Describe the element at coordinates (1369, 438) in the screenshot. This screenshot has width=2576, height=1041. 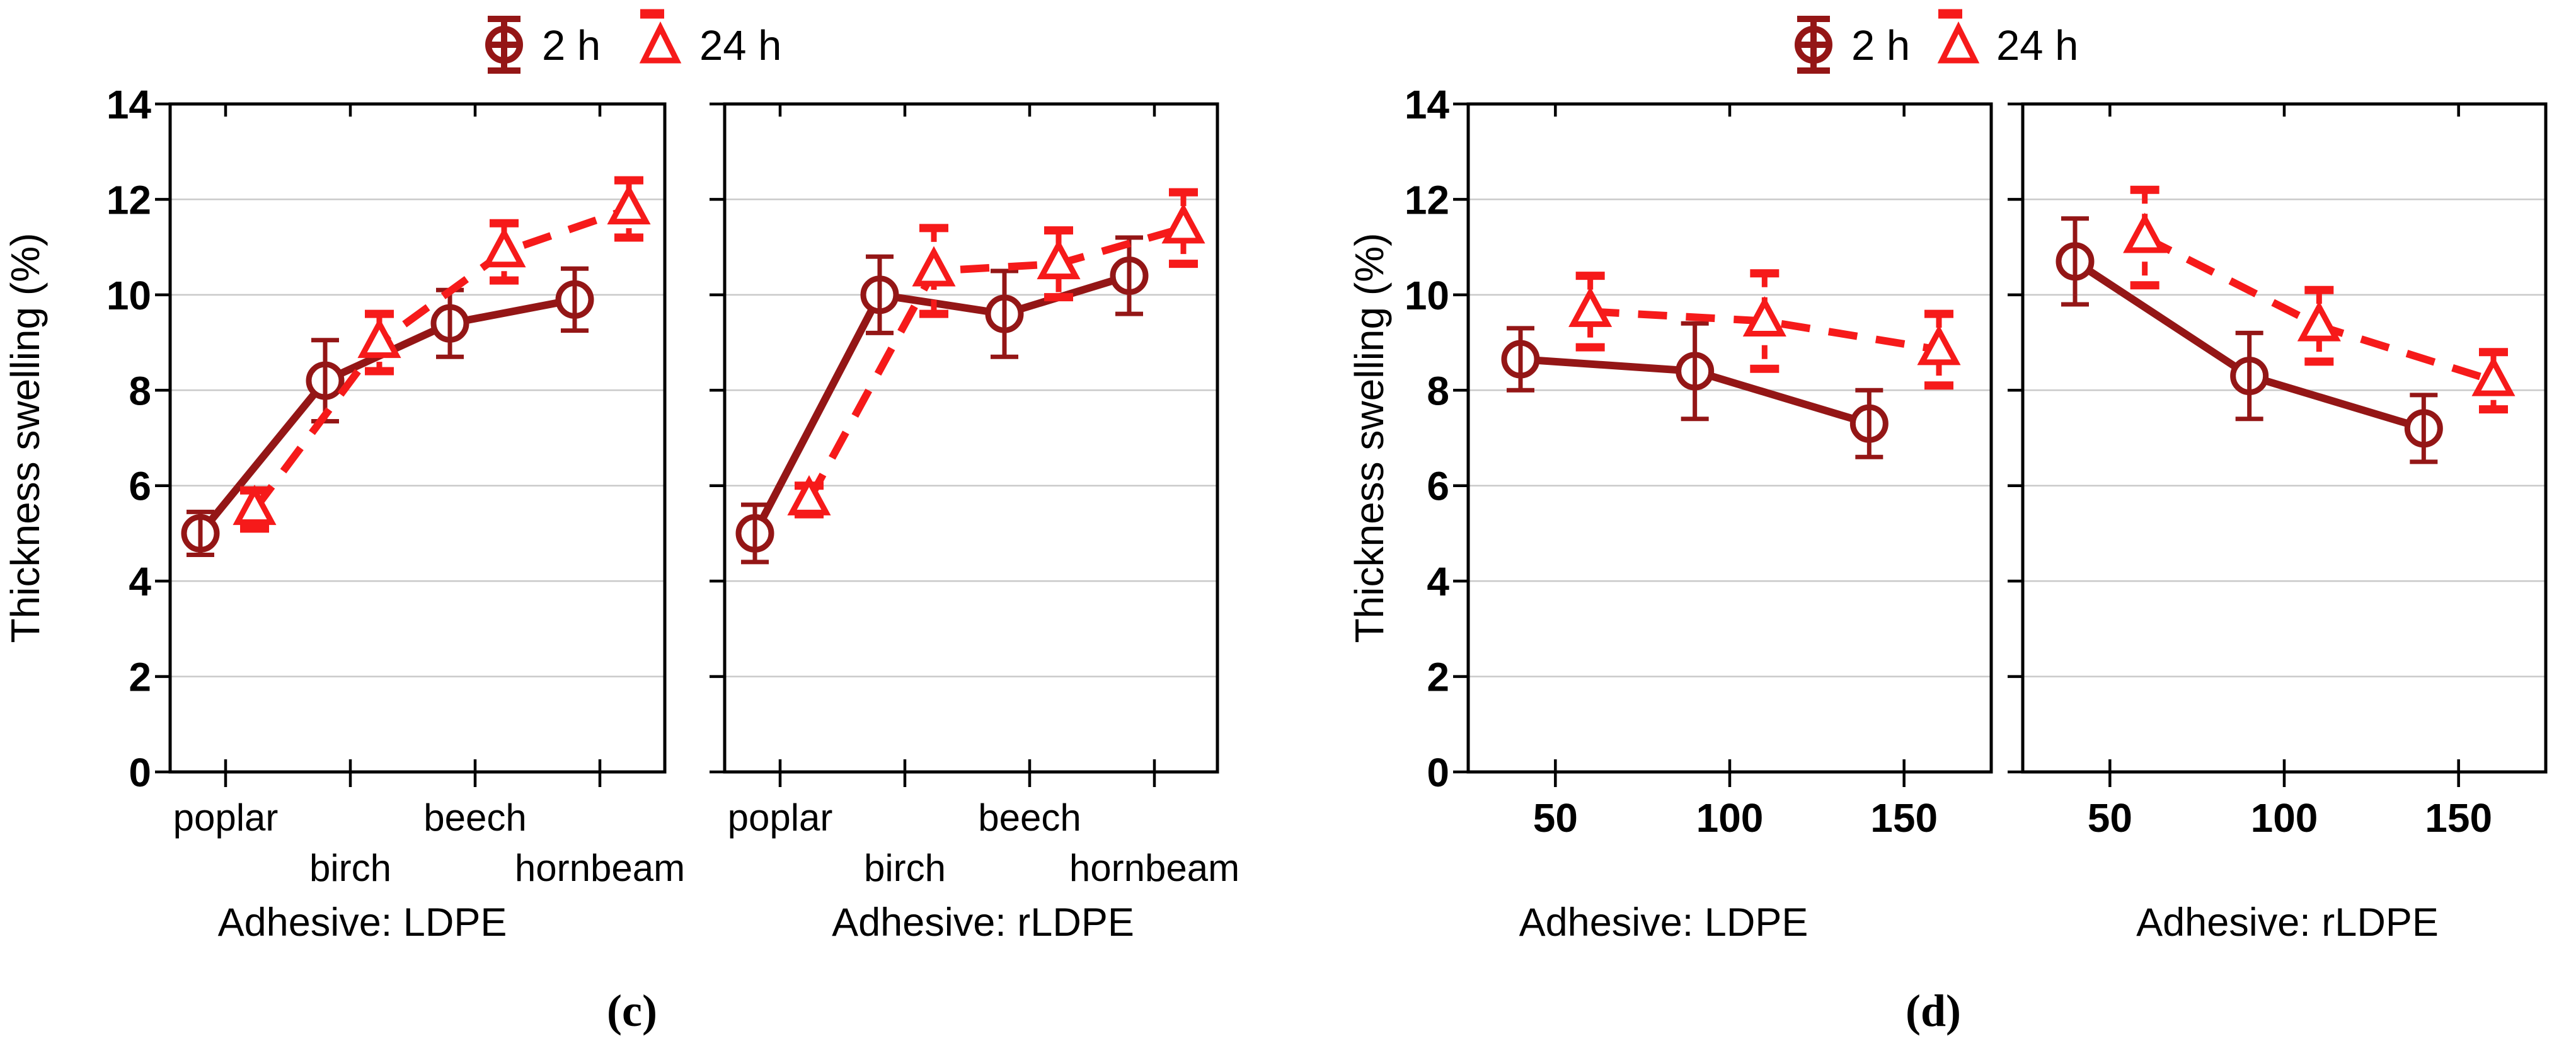
I see `y-axis-label-right: Thickness swelling (%)` at that location.